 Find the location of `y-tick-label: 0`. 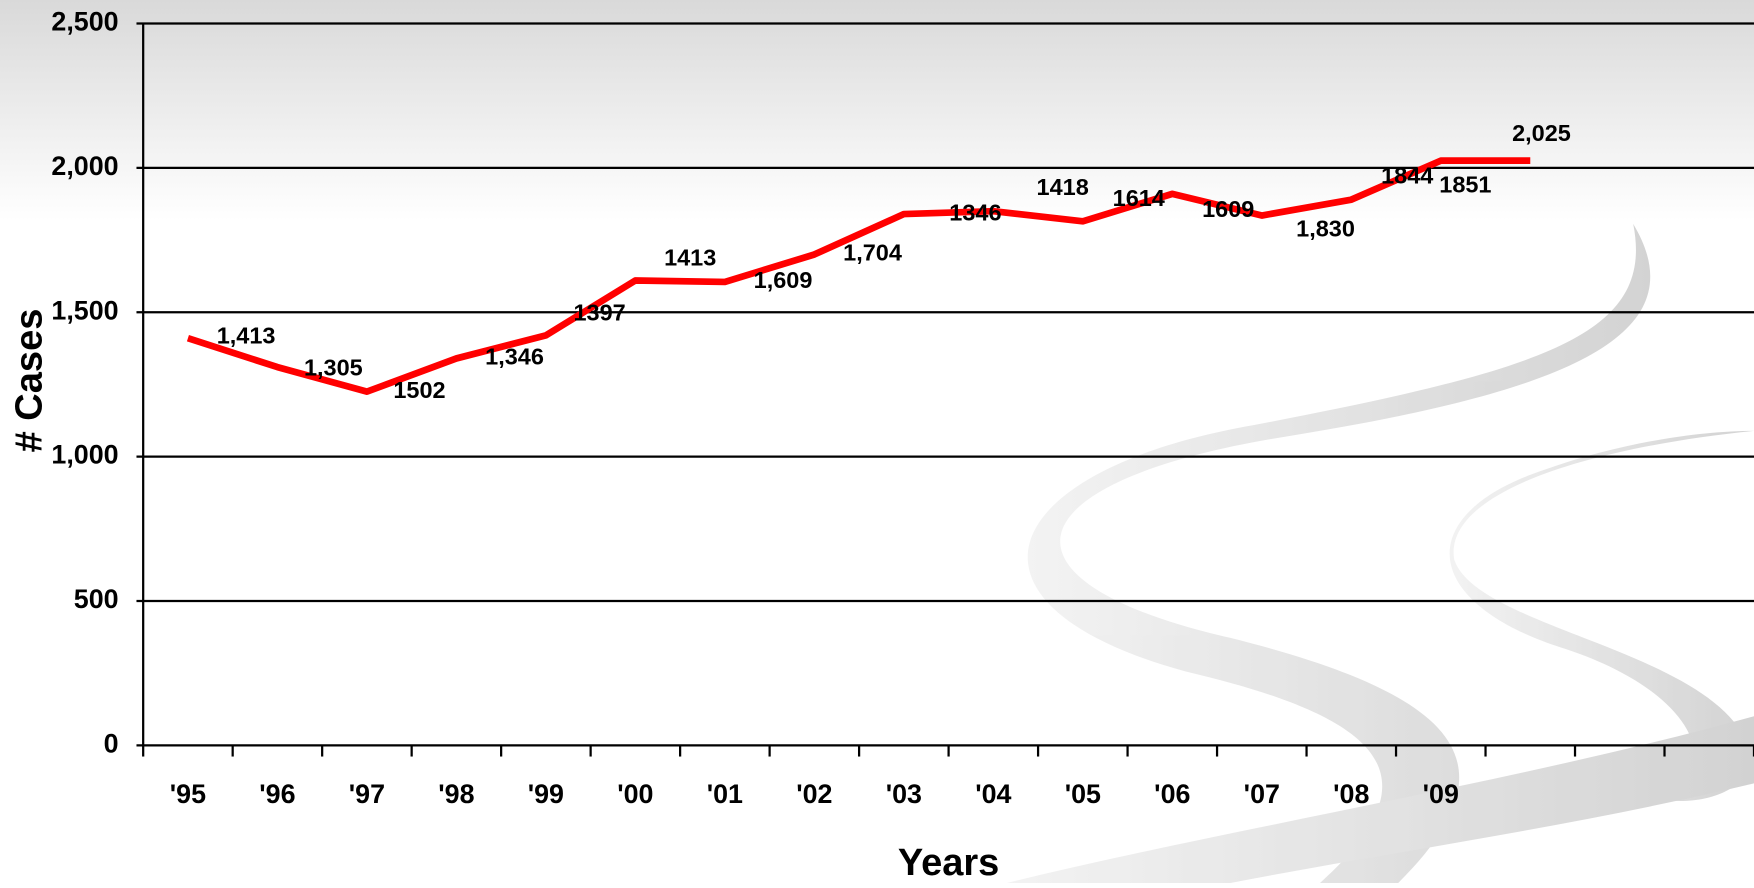

y-tick-label: 0 is located at coordinates (111, 743).